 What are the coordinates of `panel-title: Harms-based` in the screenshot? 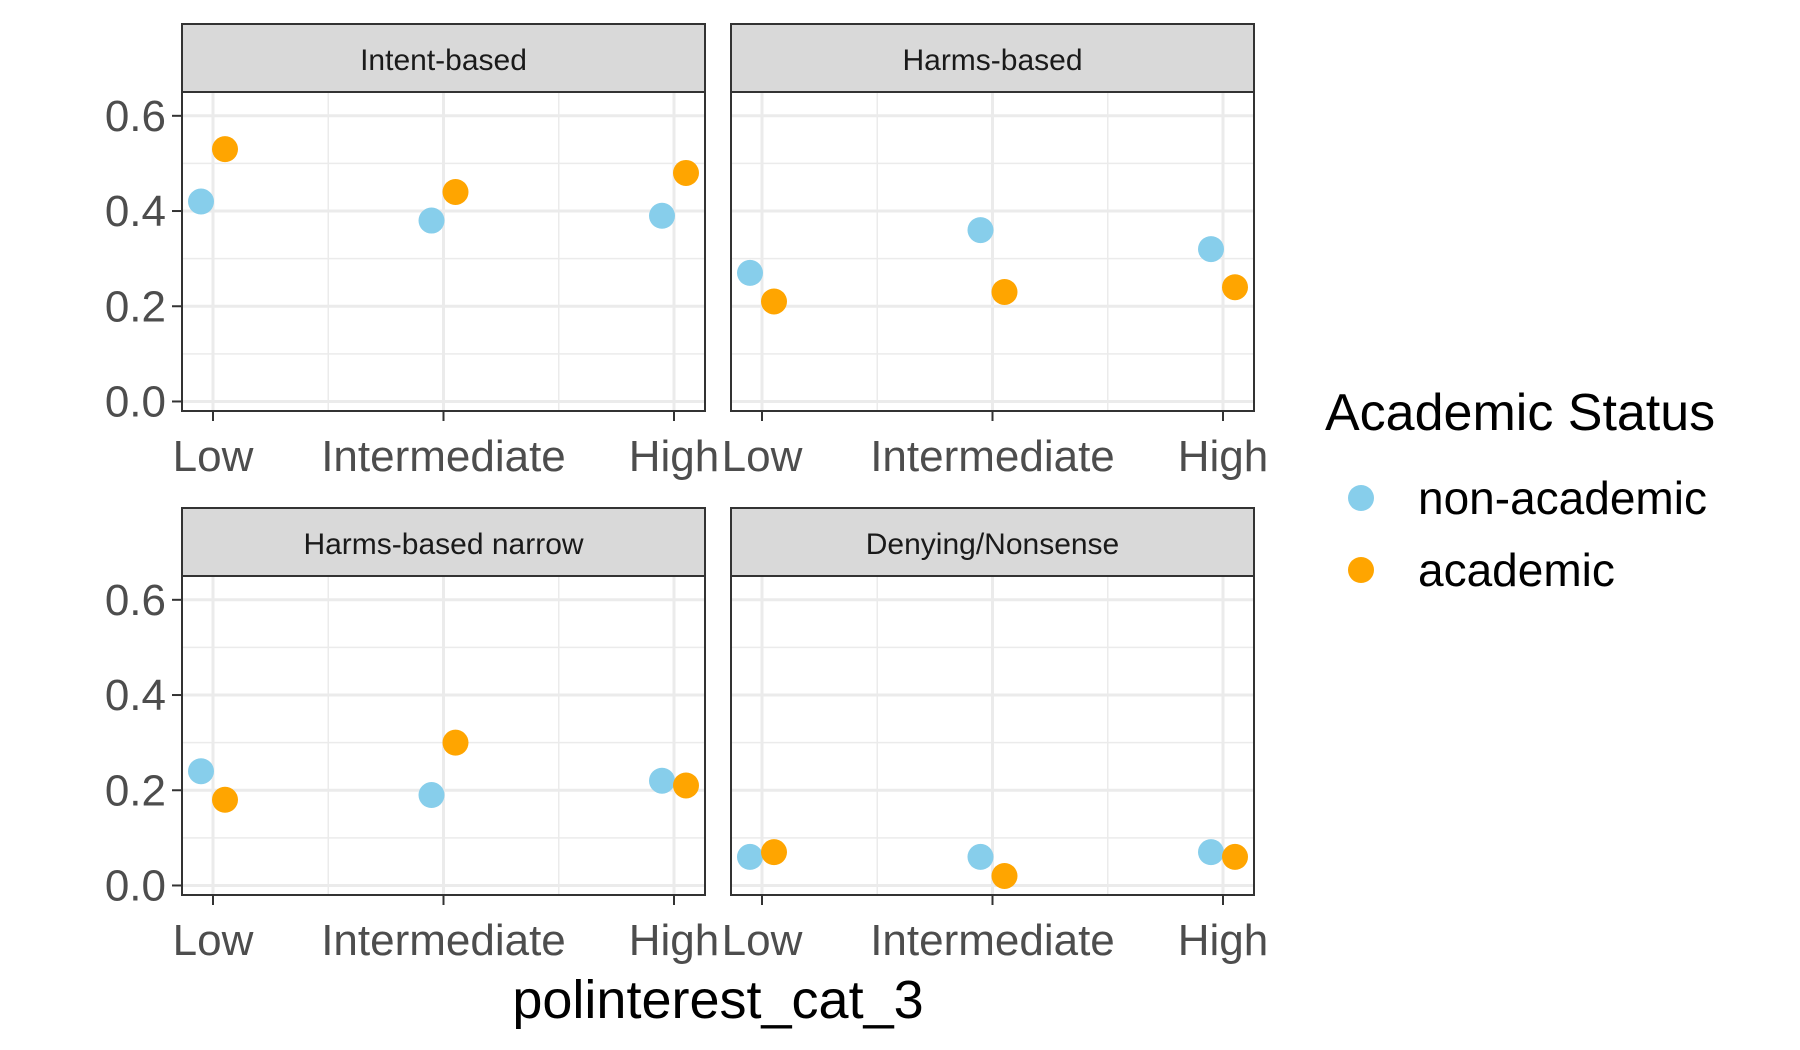 It's located at (992, 60).